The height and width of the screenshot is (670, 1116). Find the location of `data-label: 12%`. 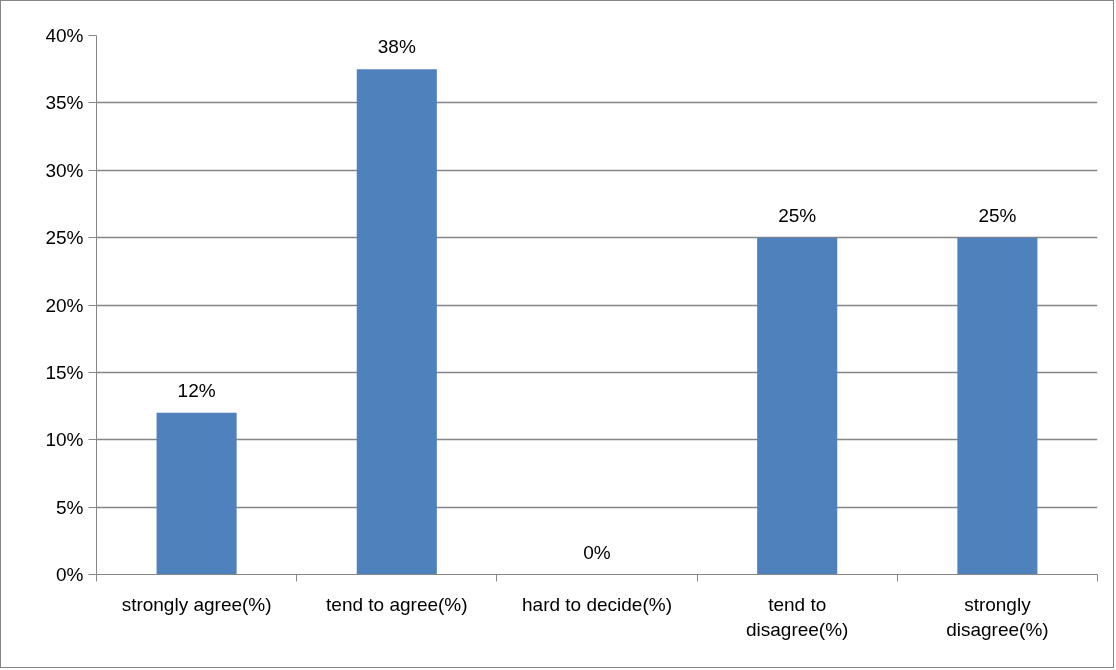

data-label: 12% is located at coordinates (196, 390).